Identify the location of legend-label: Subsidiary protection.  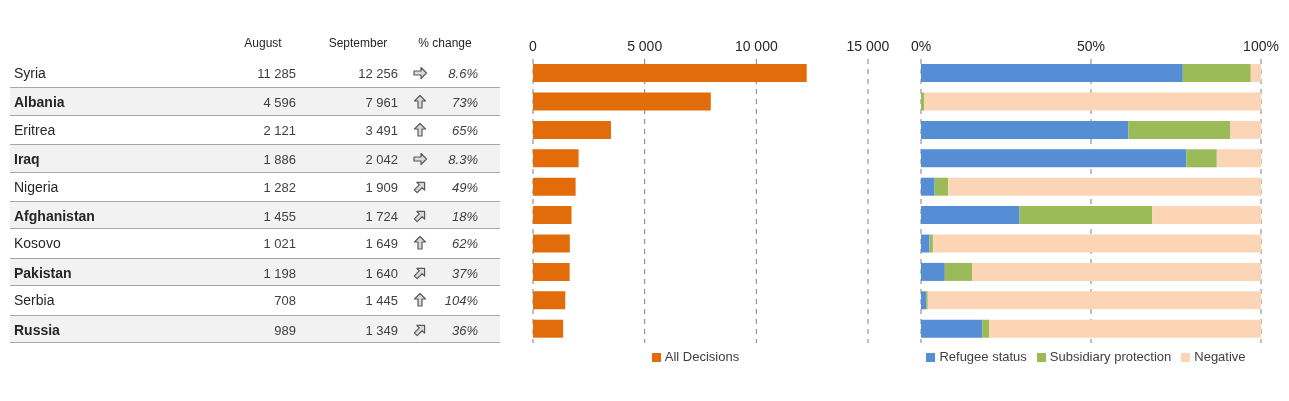
(1110, 356).